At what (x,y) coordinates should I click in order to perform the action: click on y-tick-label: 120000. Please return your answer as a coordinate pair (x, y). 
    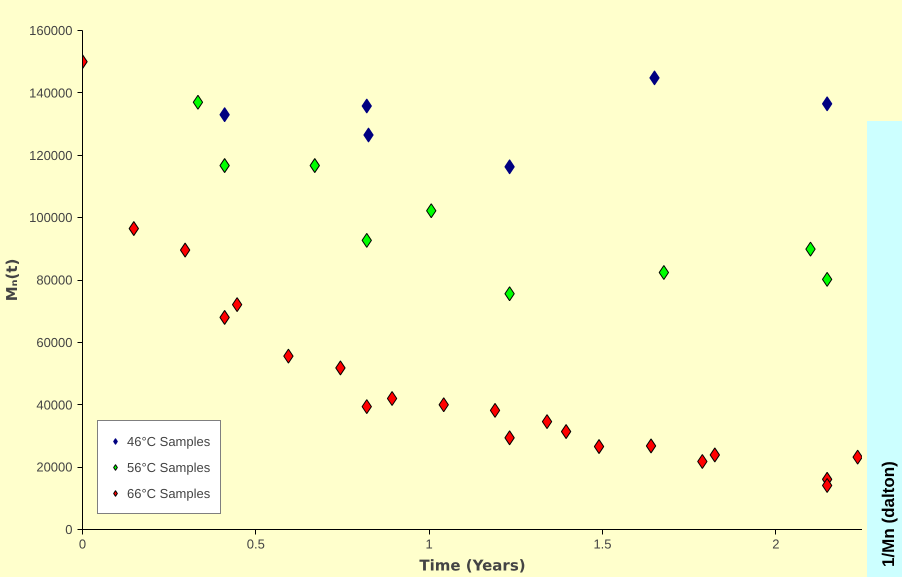
    Looking at the image, I should click on (51, 155).